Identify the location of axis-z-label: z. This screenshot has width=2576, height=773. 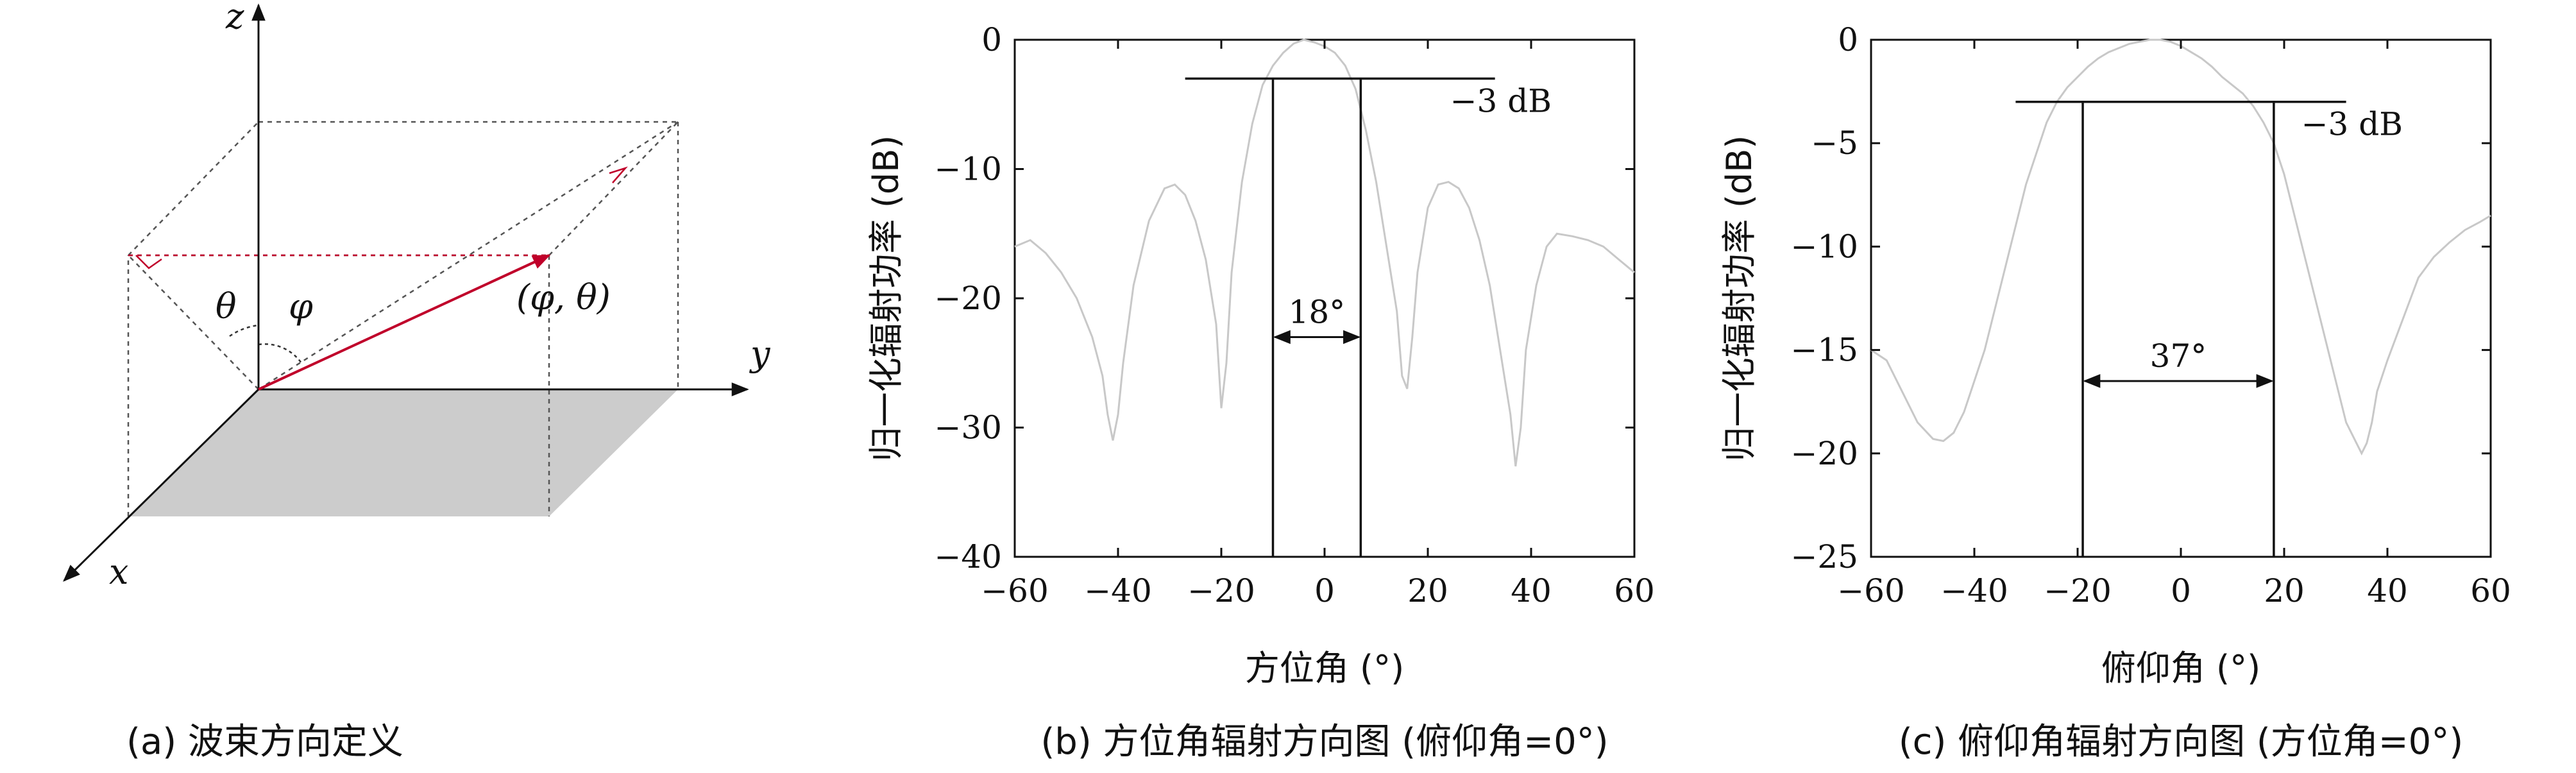
(234, 18).